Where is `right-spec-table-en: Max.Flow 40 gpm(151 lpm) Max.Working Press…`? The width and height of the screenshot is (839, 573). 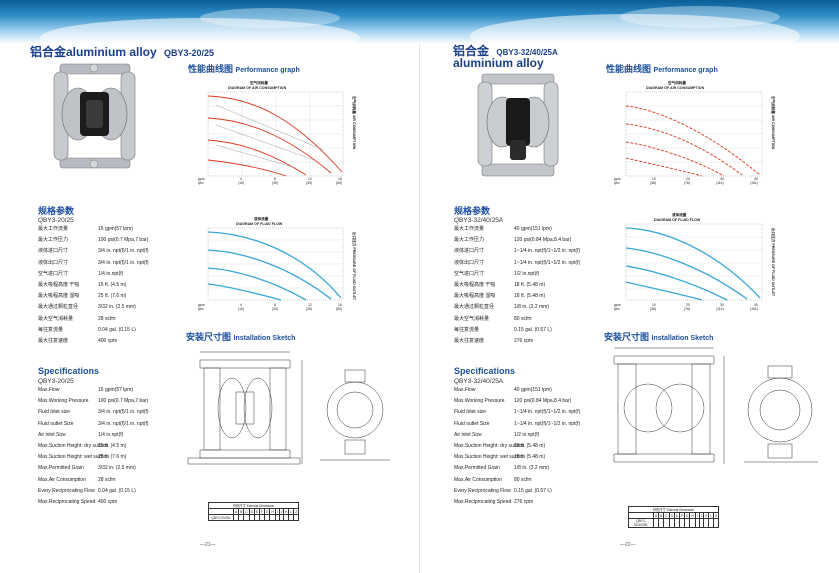
right-spec-table-en: Max.Flow 40 gpm(151 lpm) Max.Working Press… is located at coordinates (529, 446).